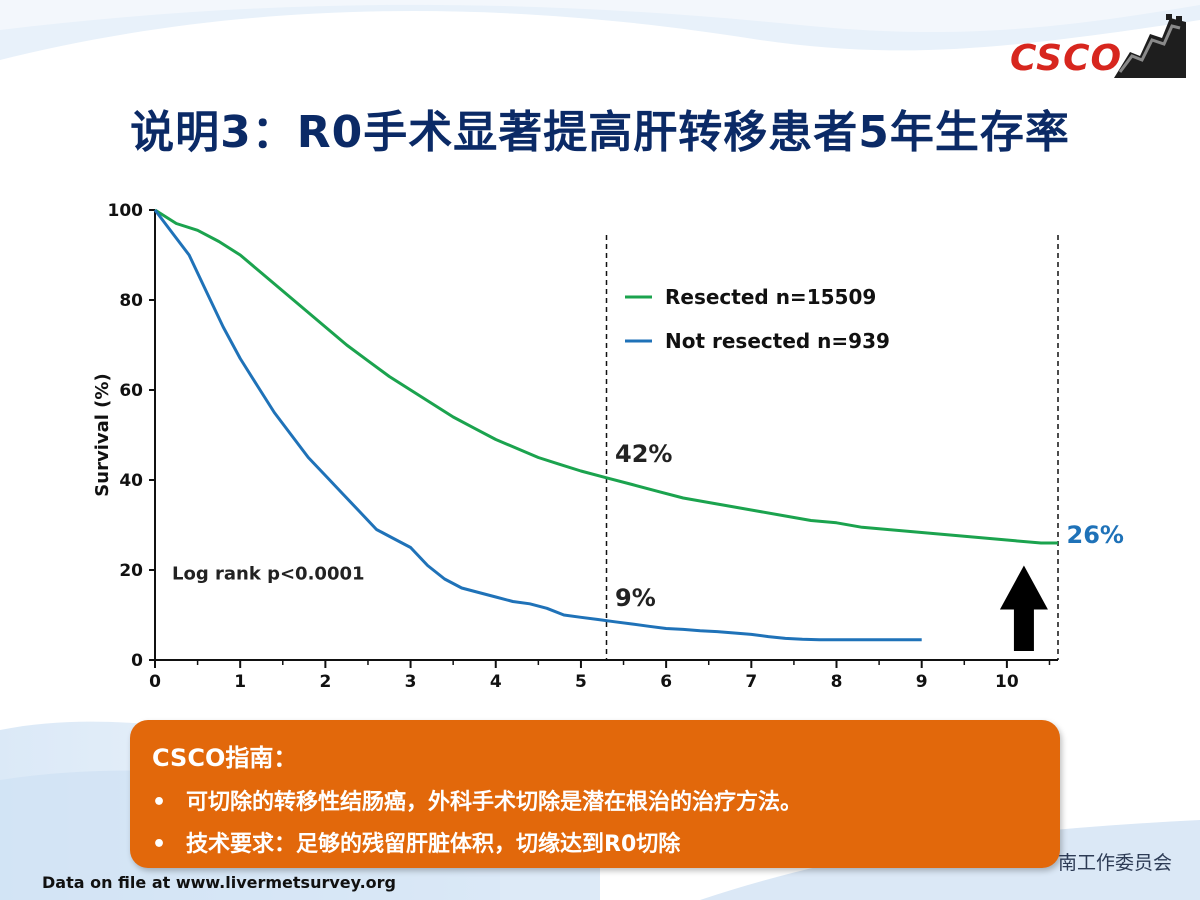  I want to click on csco-logo: CSCO, so click(1100, 48).